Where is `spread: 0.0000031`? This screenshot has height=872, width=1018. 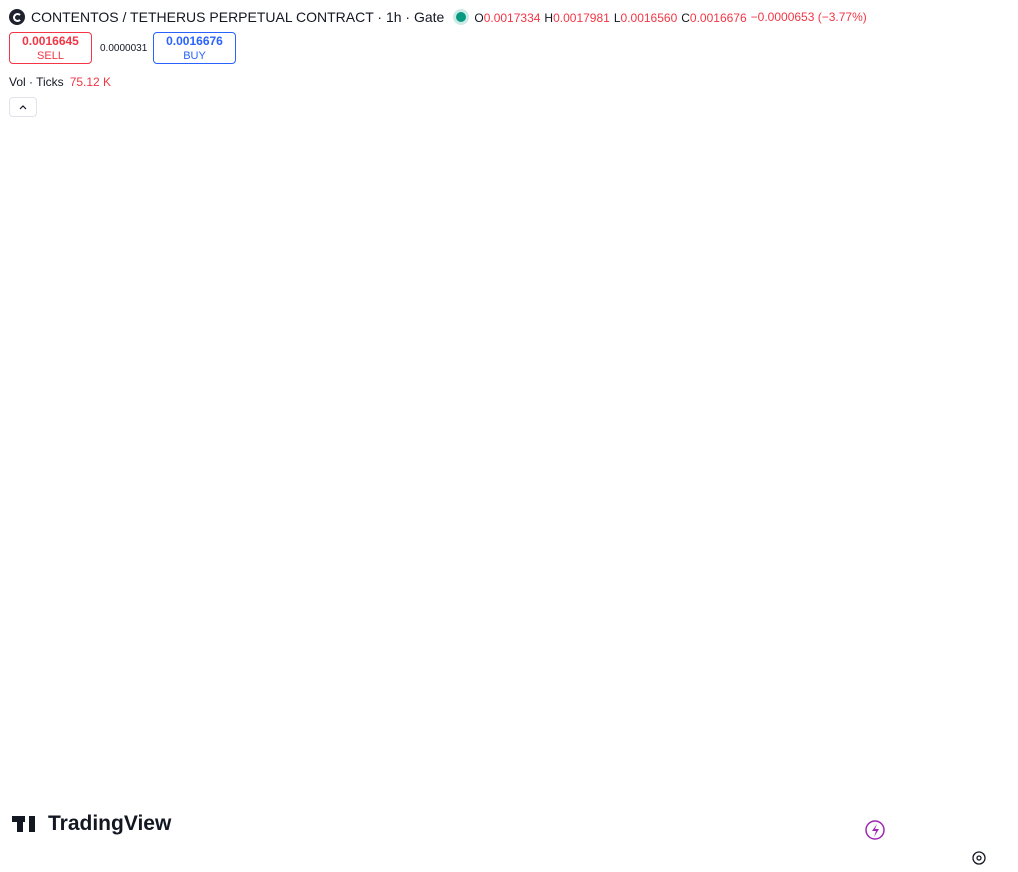 spread: 0.0000031 is located at coordinates (124, 48).